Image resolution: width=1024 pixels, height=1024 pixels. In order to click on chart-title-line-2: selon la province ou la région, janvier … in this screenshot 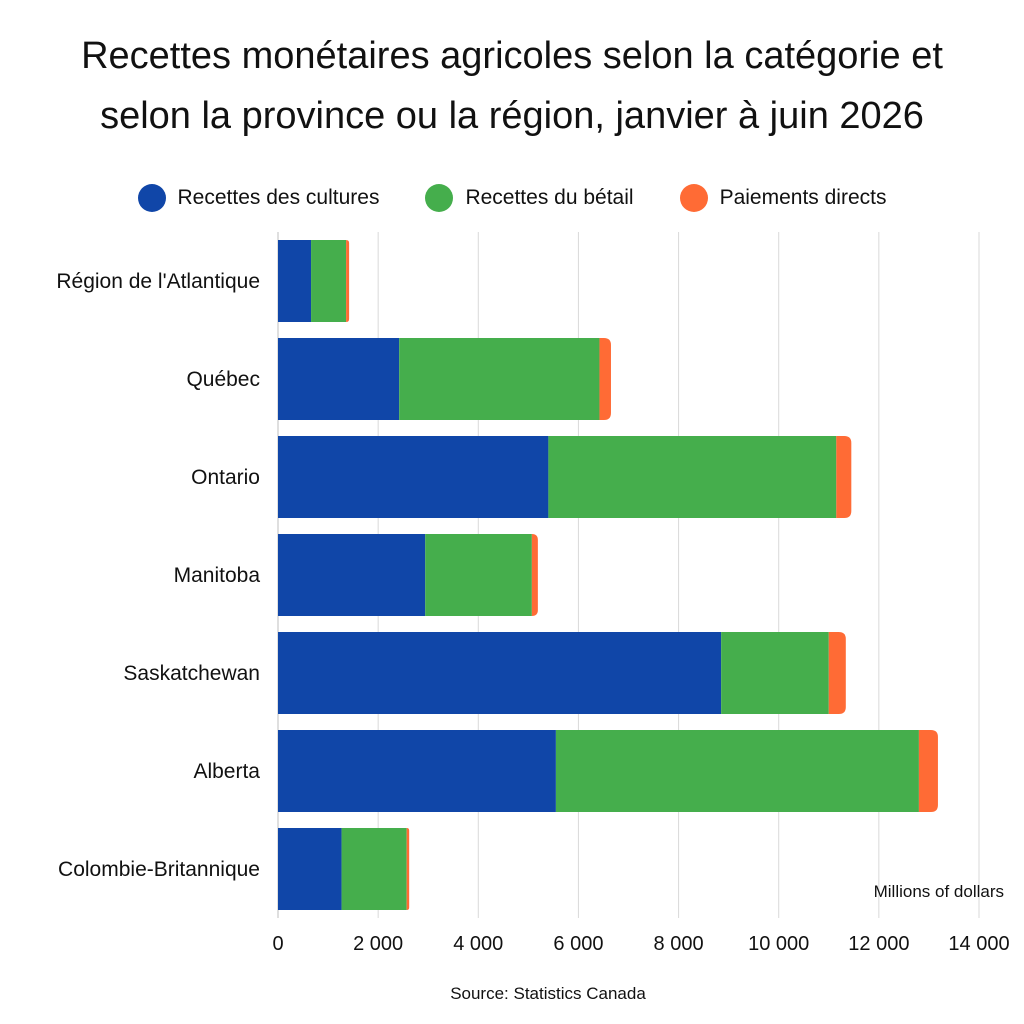, I will do `click(512, 116)`.